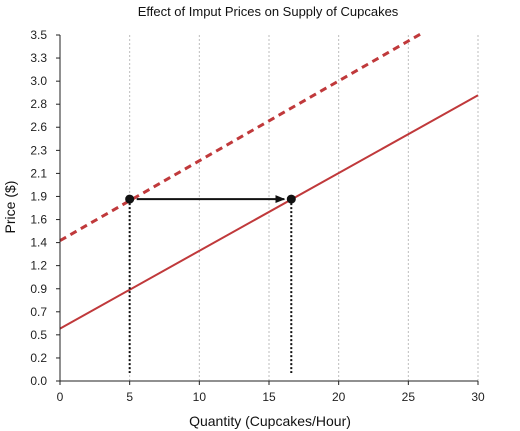 The width and height of the screenshot is (520, 431). What do you see at coordinates (129, 397) in the screenshot?
I see `x-tick-label: 5` at bounding box center [129, 397].